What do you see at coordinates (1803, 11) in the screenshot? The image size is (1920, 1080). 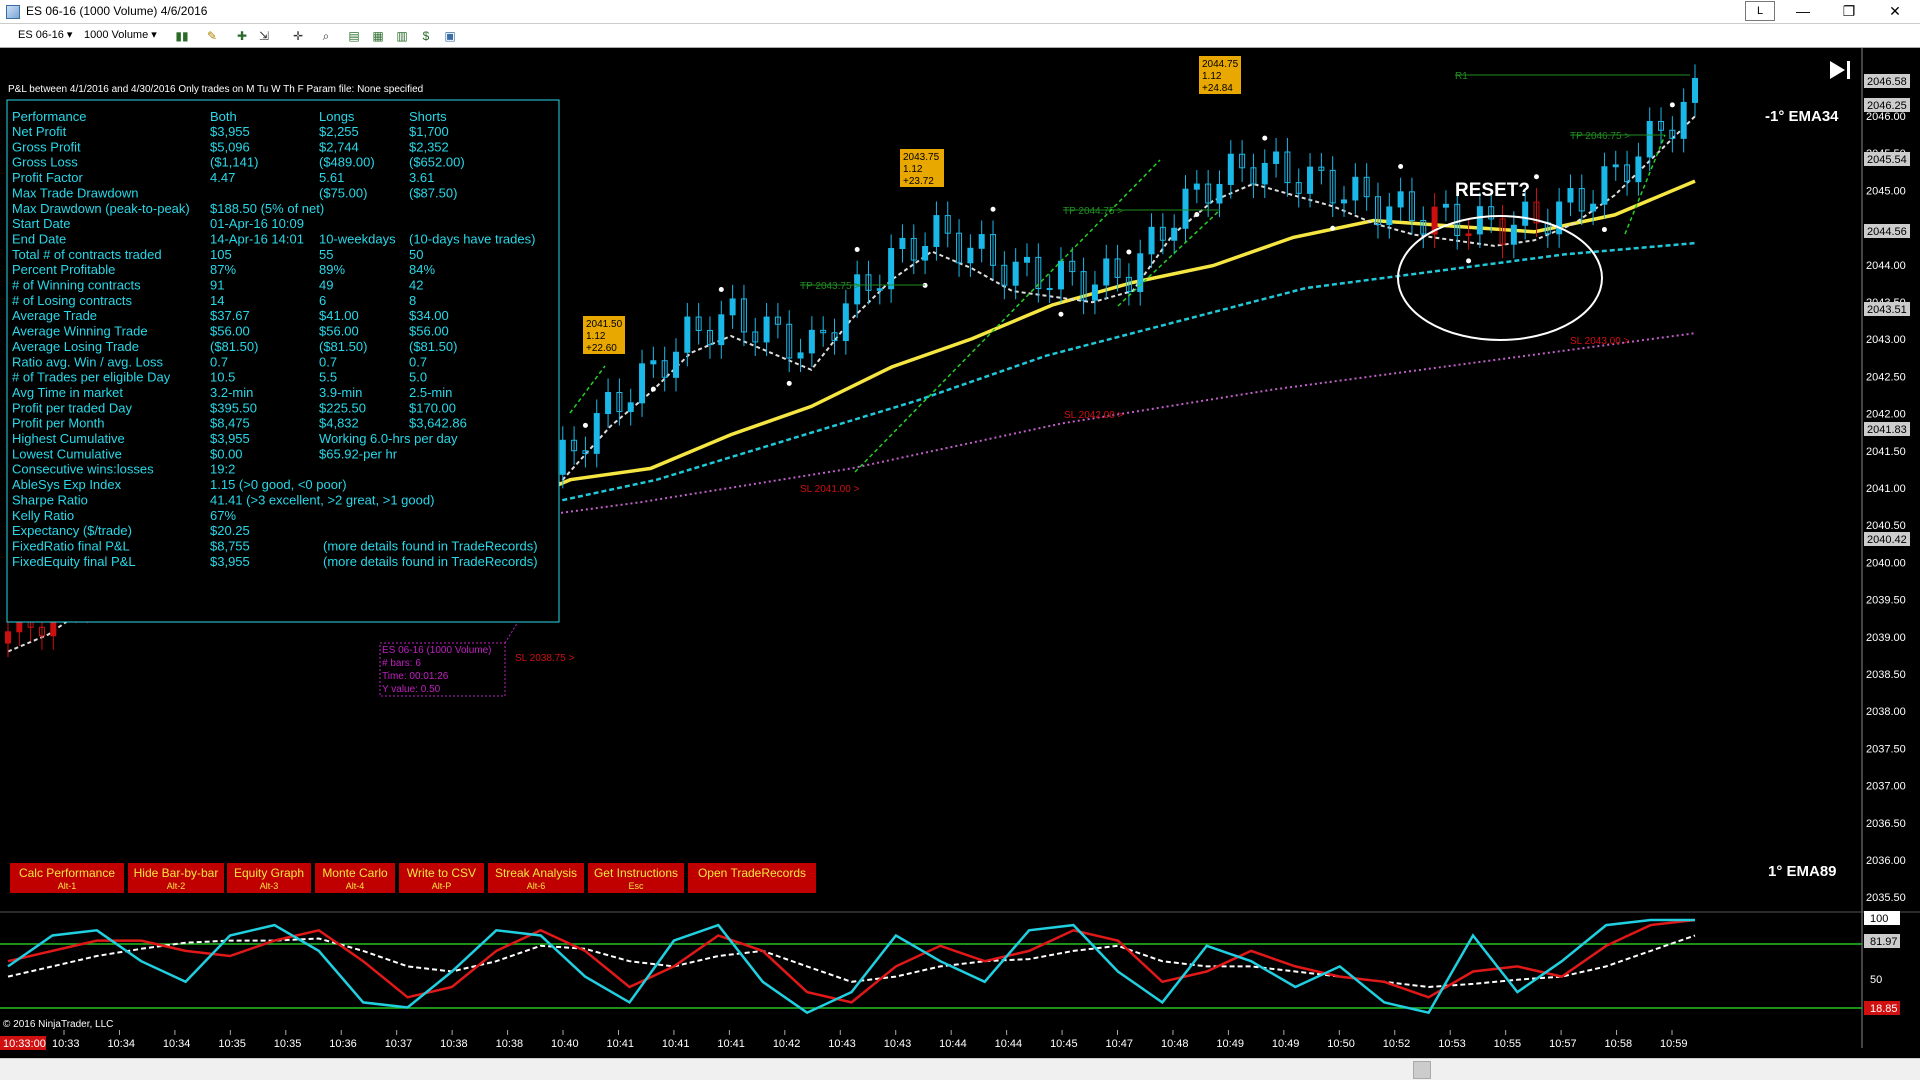 I see `minimize-button: —` at bounding box center [1803, 11].